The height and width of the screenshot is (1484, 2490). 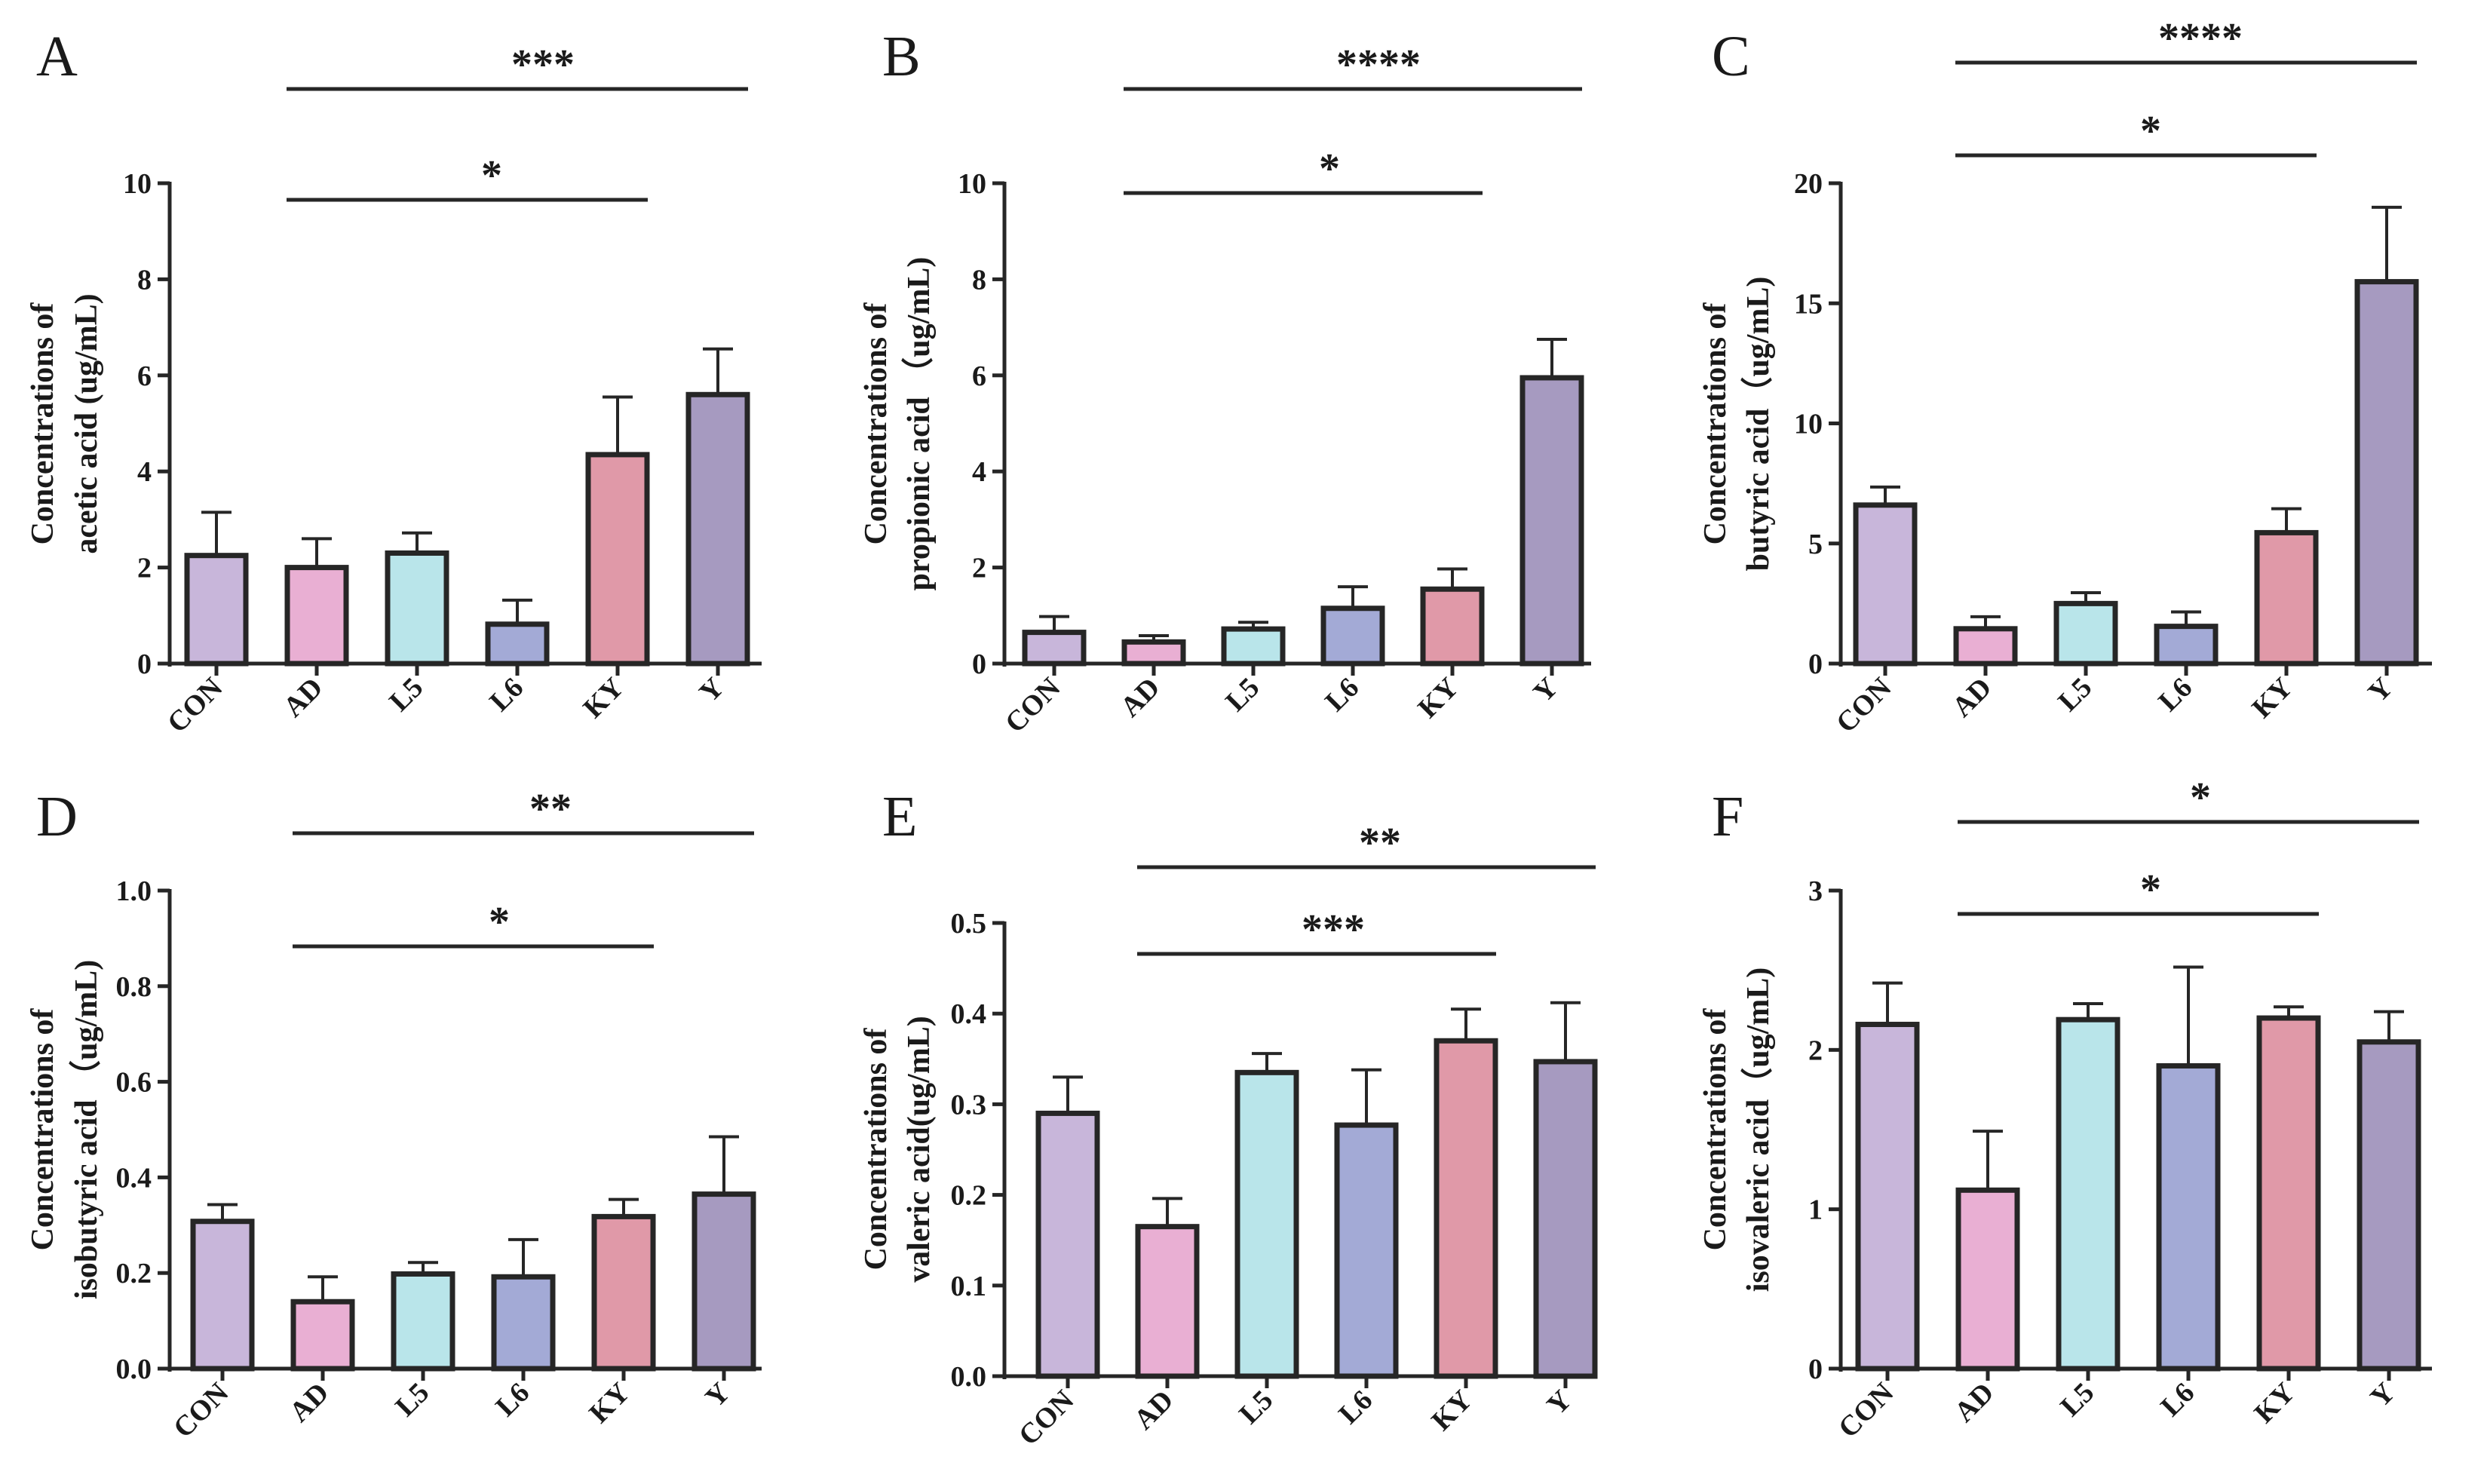 What do you see at coordinates (134, 891) in the screenshot?
I see `y-tick-label: 1.0` at bounding box center [134, 891].